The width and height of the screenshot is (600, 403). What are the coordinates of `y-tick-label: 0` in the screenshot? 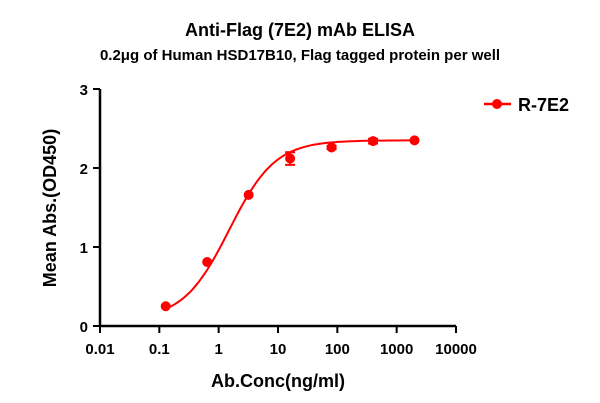 It's located at (84, 327).